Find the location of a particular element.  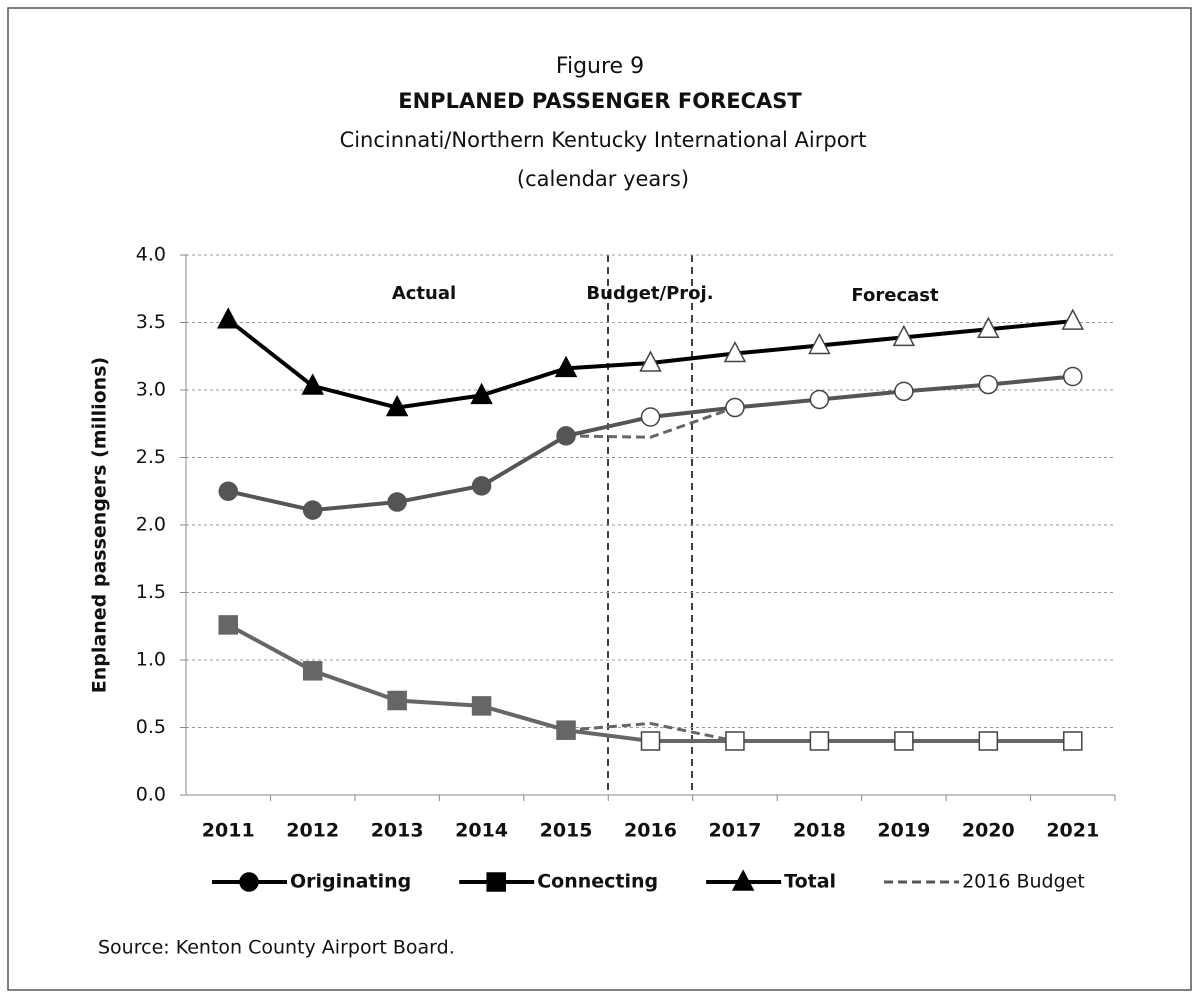

x-tick-label: 2011 is located at coordinates (228, 831).